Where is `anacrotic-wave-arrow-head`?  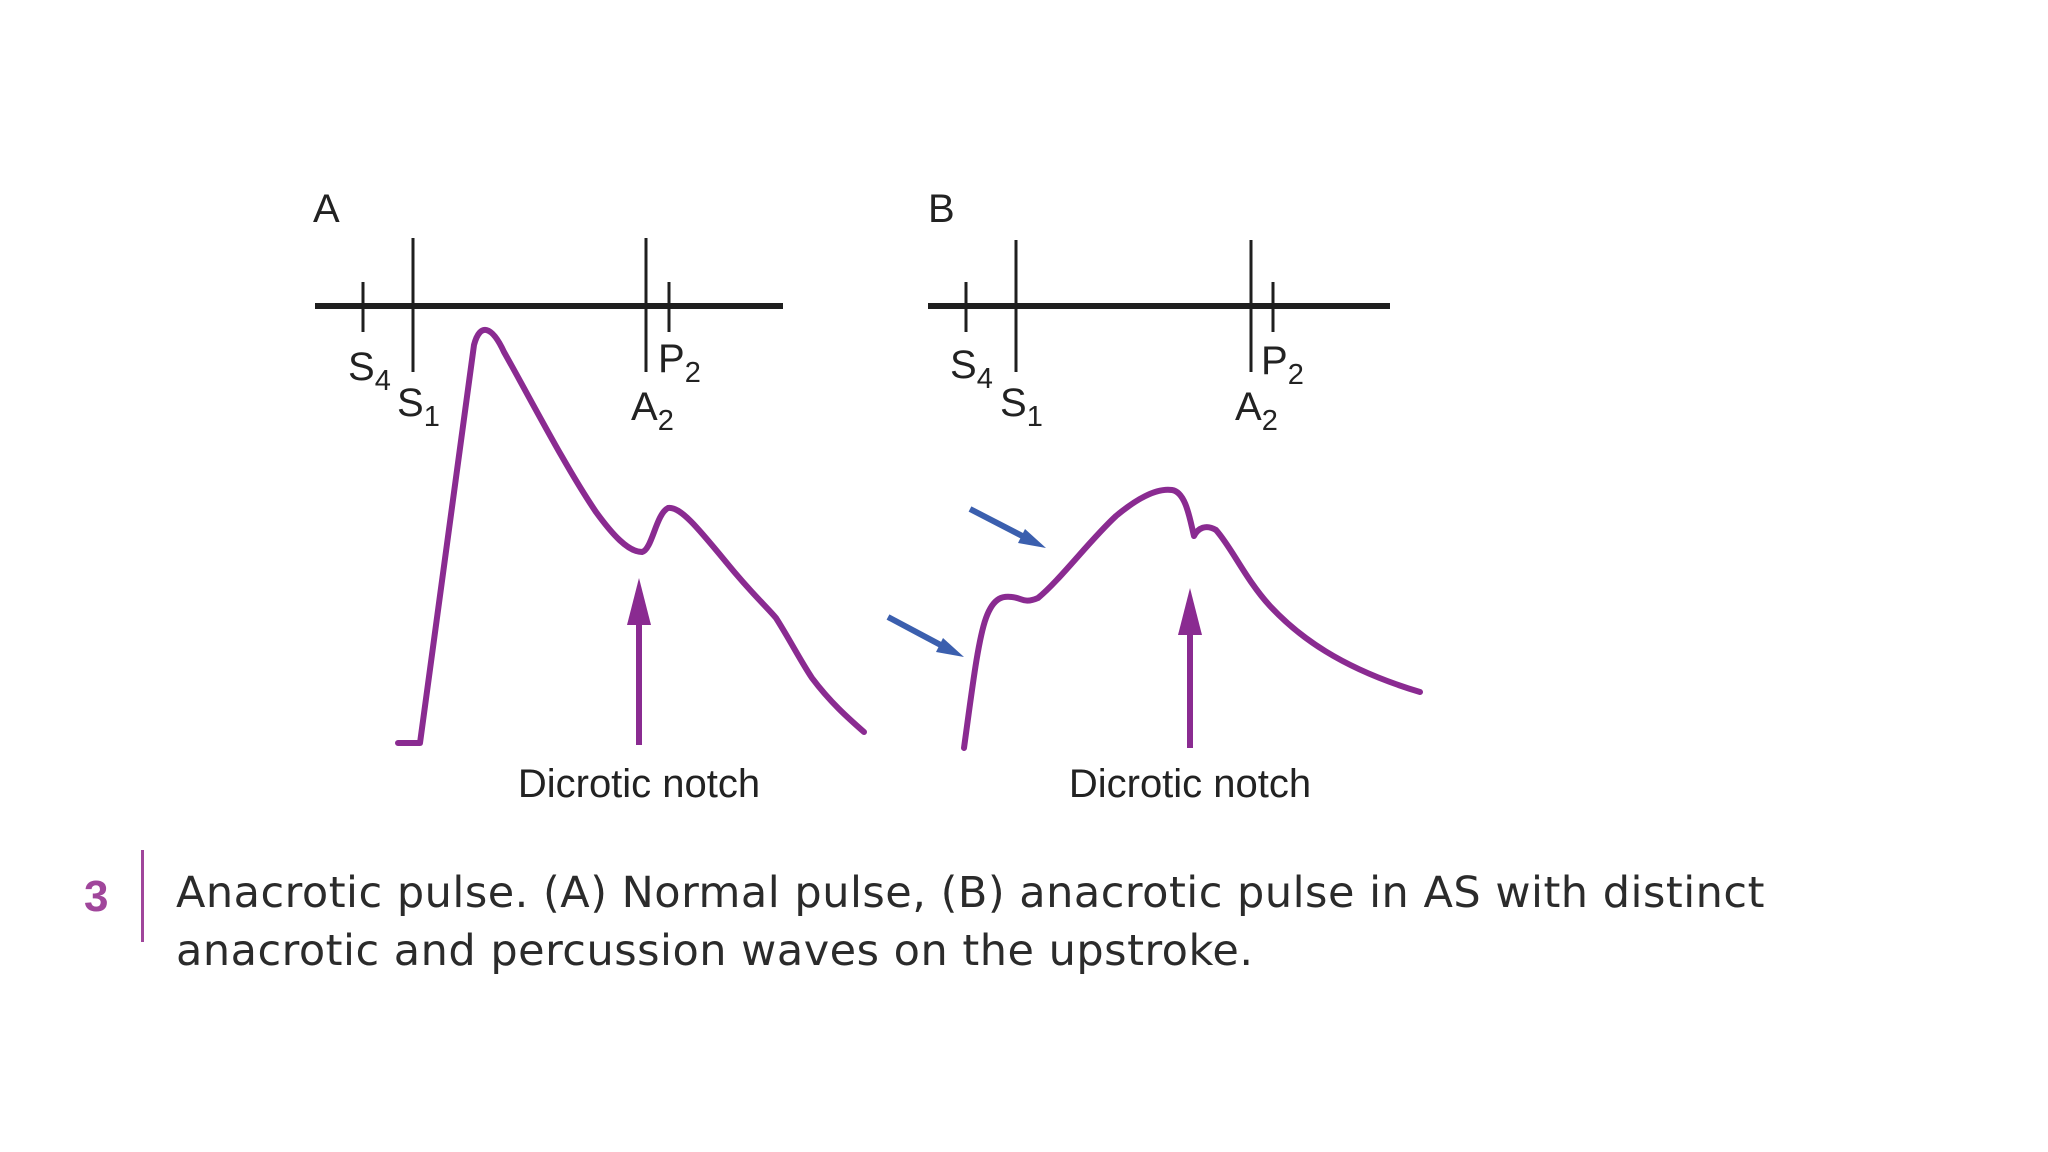
anacrotic-wave-arrow-head is located at coordinates (950, 647).